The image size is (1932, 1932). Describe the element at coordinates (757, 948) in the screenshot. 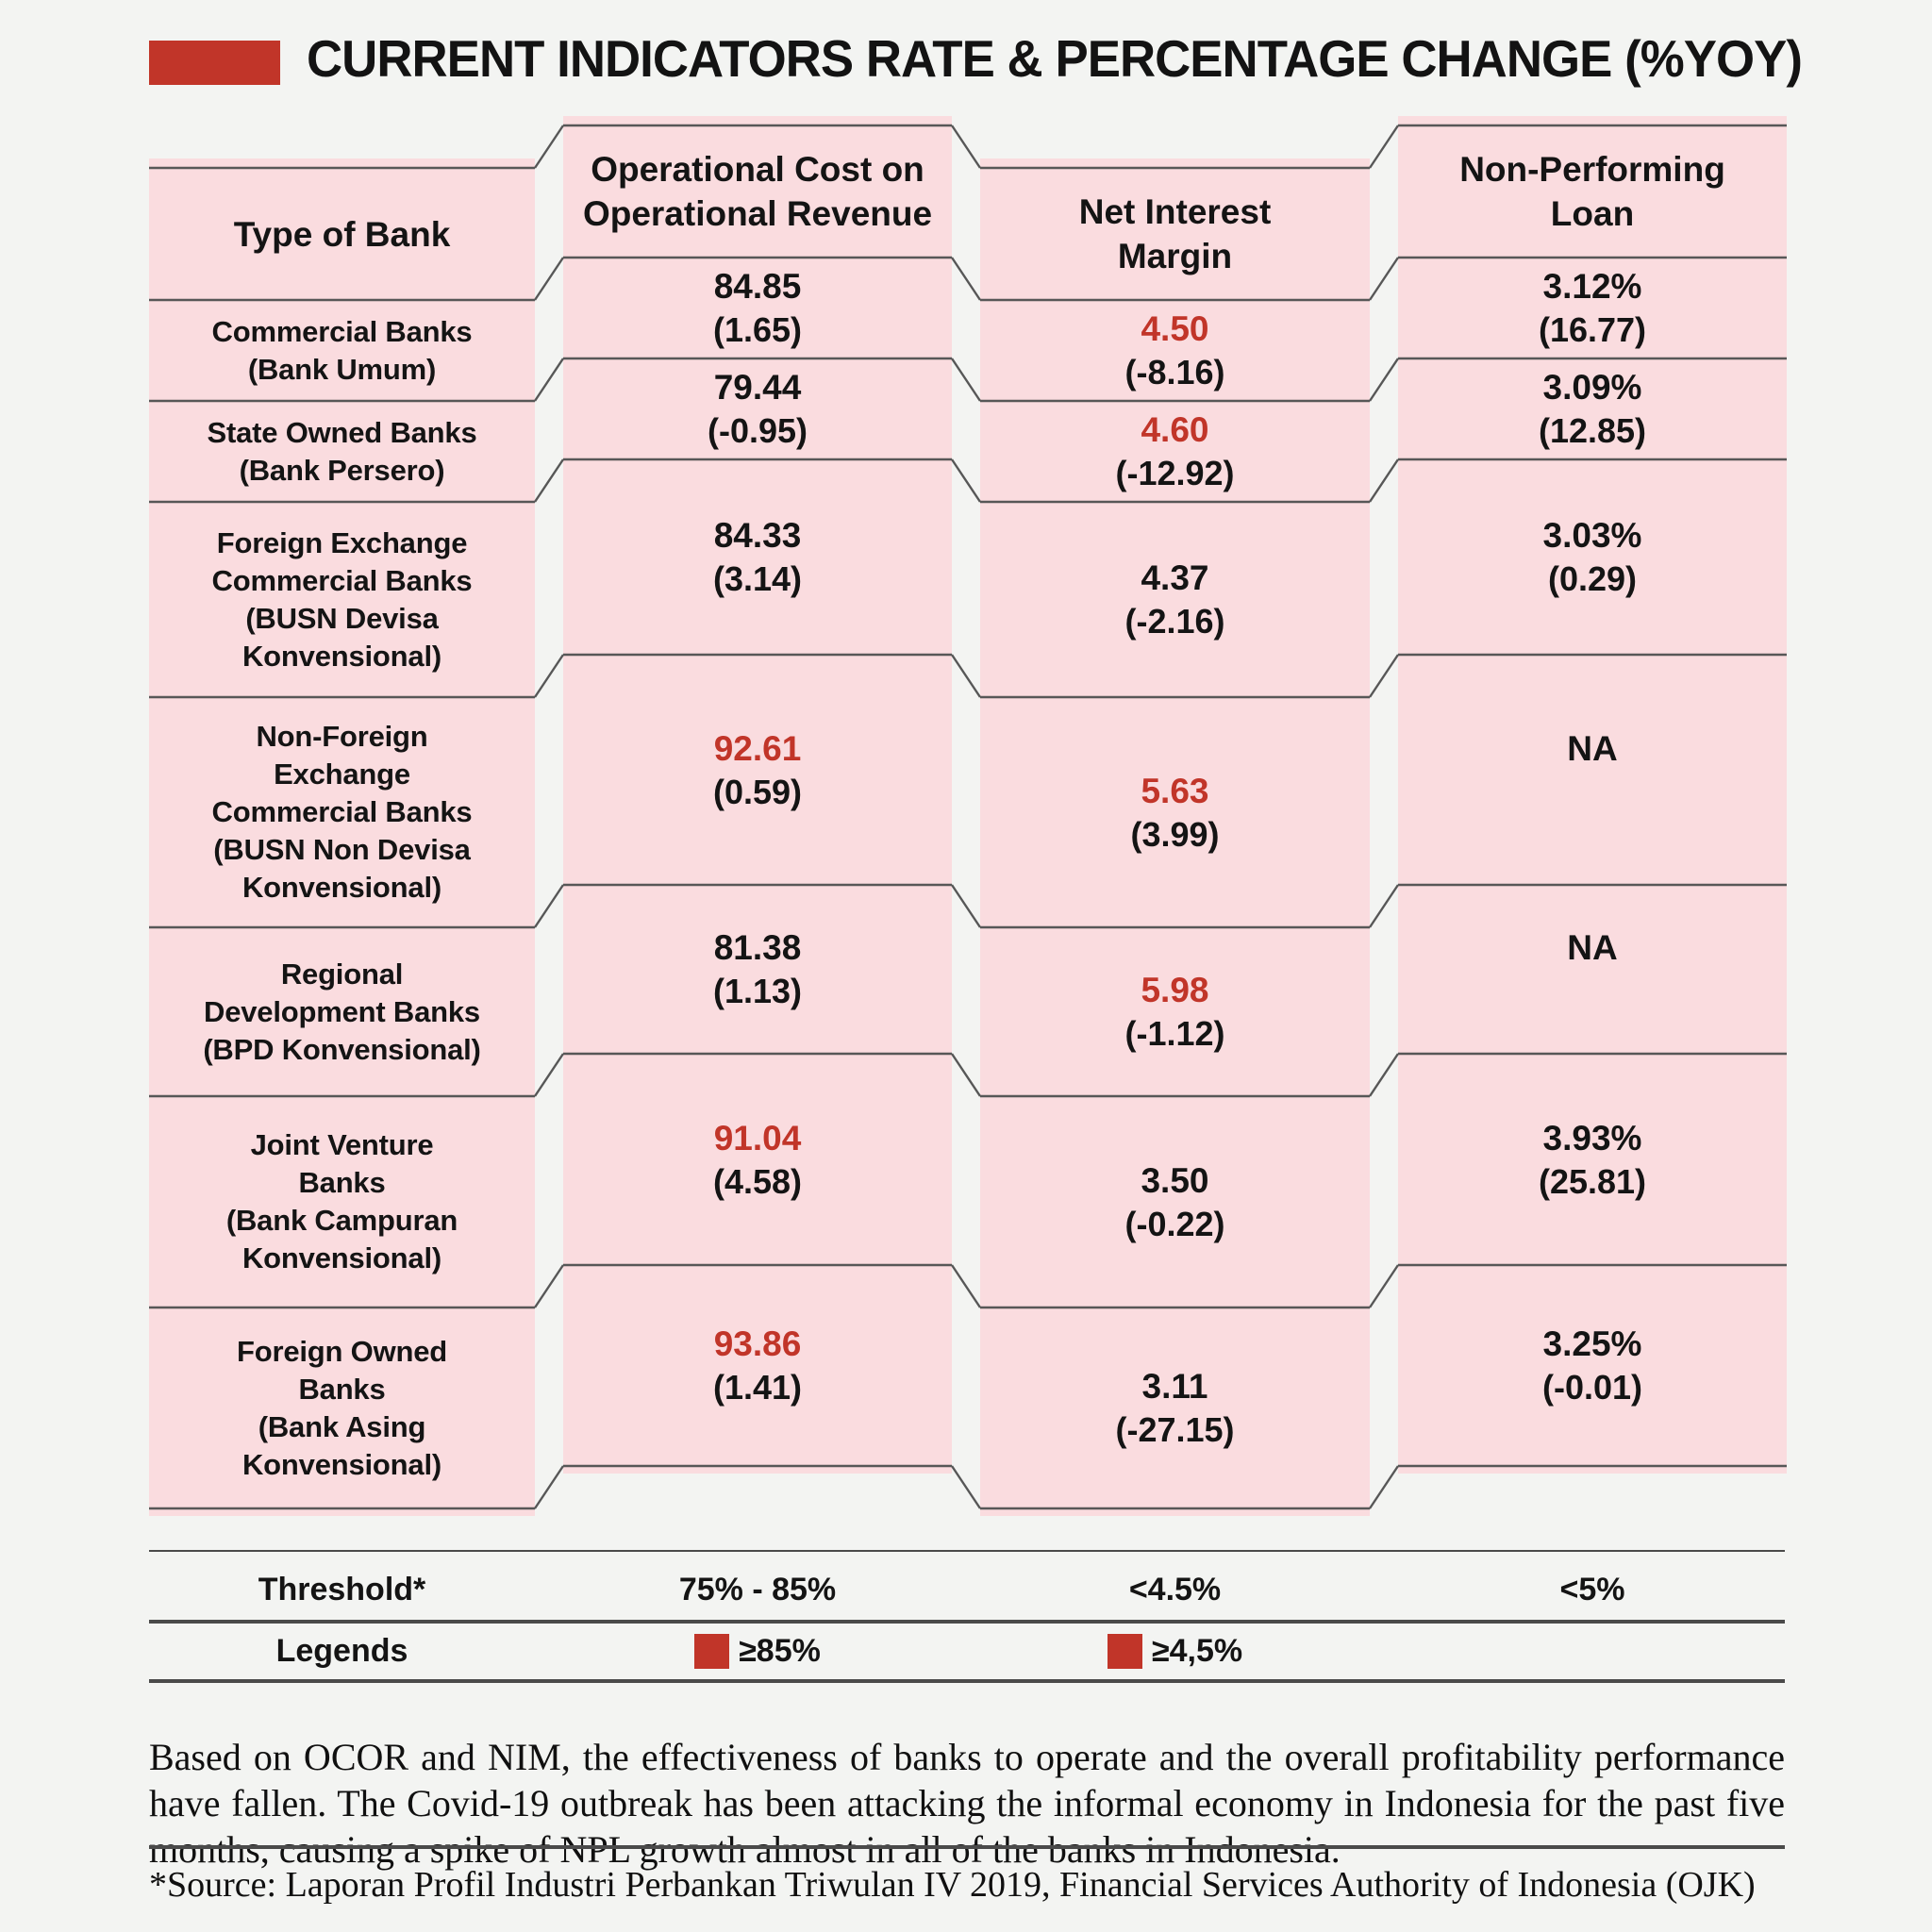

I see `ocor-rate: 81.38` at that location.